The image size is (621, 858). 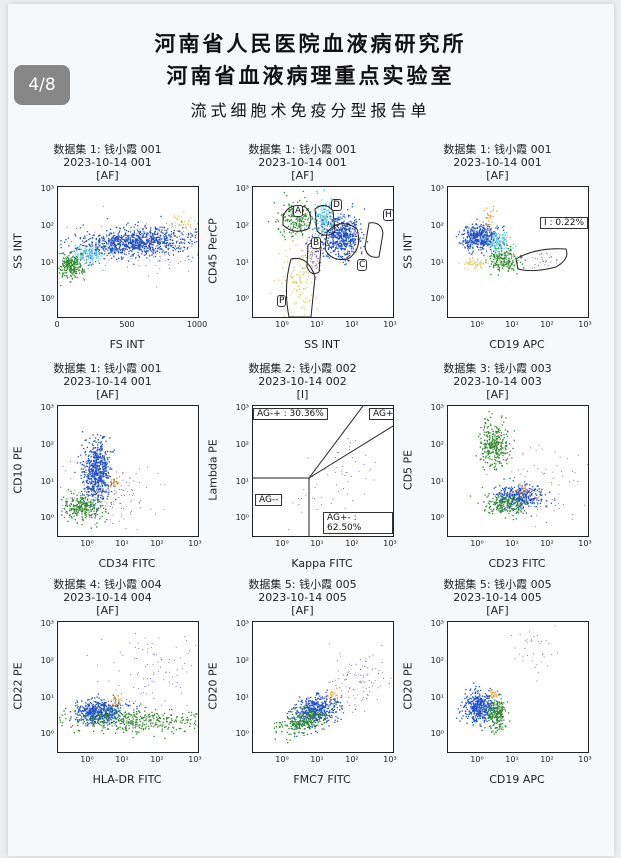 I want to click on x-axis-label: CD34 FITC, so click(x=127, y=563).